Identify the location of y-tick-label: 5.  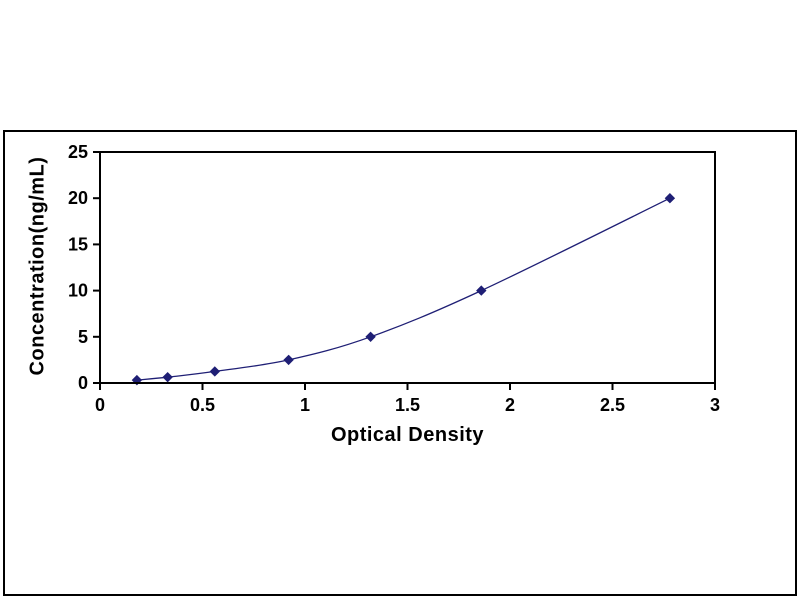
(83, 337).